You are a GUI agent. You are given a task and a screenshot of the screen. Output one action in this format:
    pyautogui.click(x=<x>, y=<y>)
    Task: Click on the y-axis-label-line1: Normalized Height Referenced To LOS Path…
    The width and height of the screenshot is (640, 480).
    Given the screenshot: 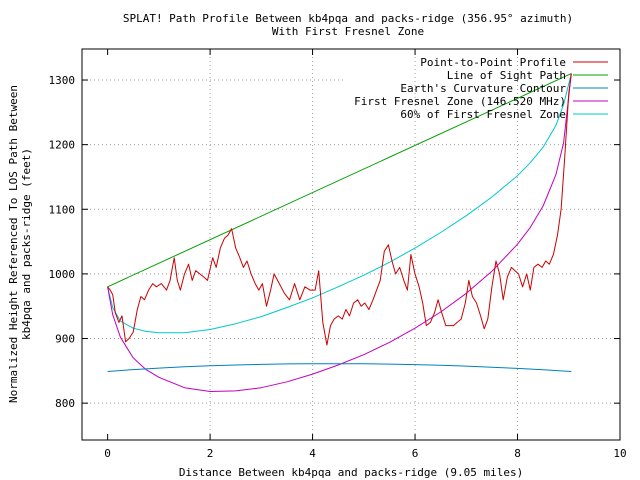 What is the action you would take?
    pyautogui.click(x=13, y=244)
    